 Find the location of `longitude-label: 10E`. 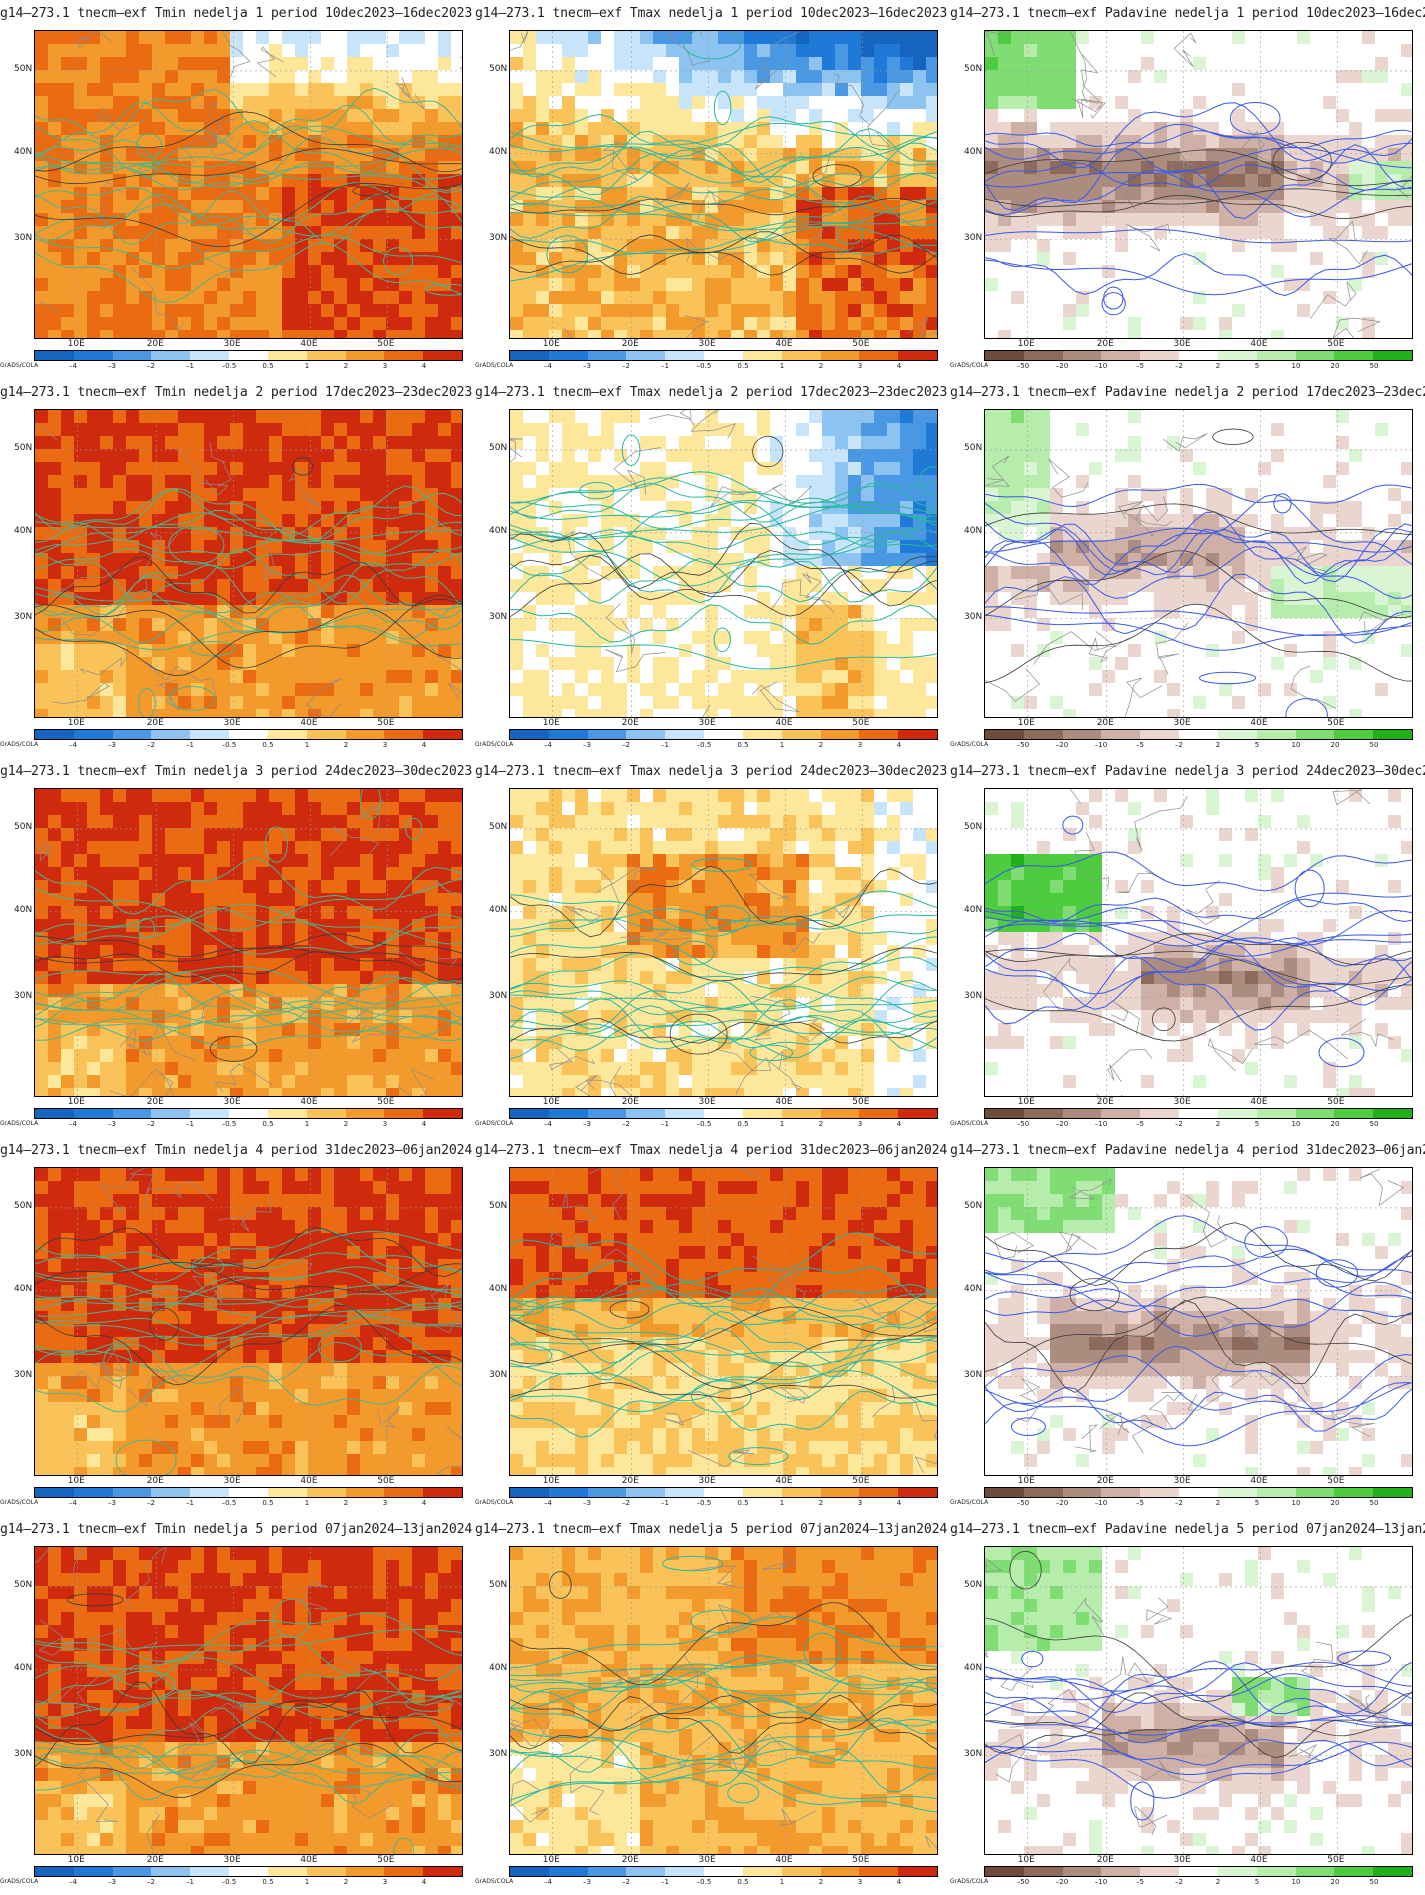

longitude-label: 10E is located at coordinates (76, 723).